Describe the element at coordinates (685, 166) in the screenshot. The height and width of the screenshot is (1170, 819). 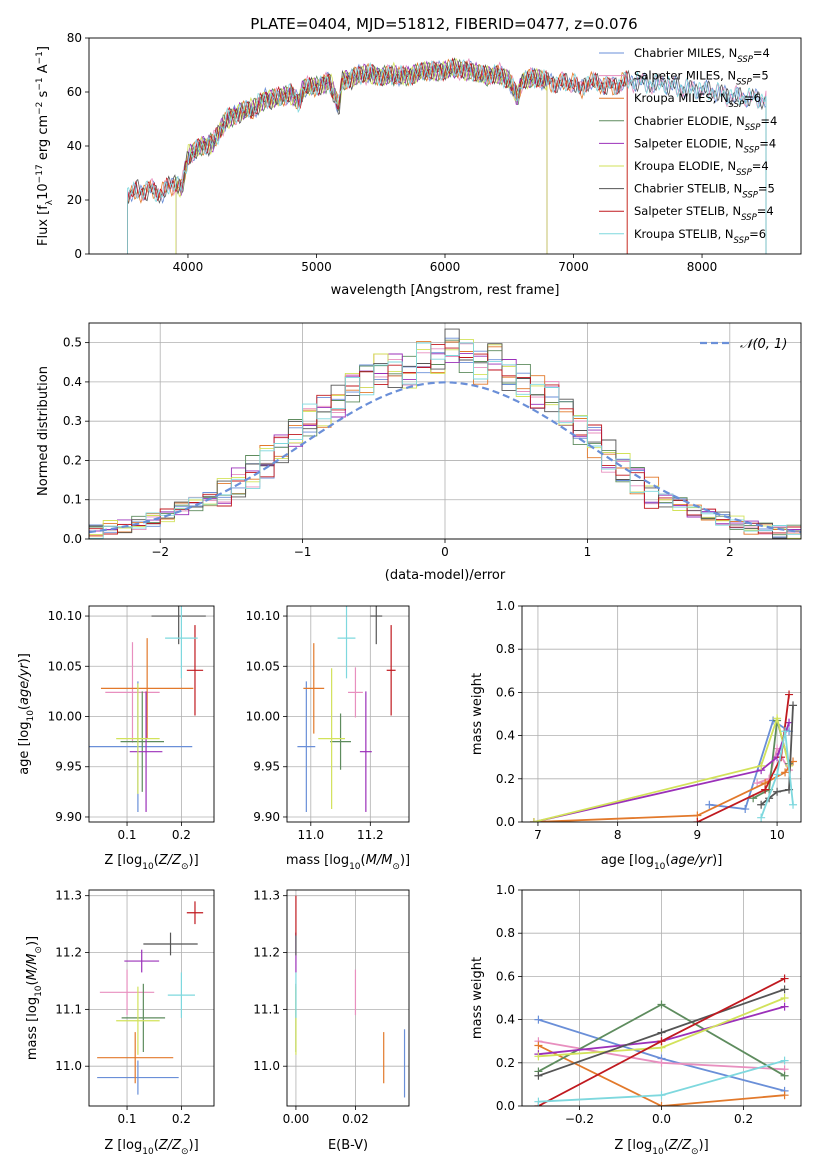
I see `legend-text: Kroupa ELODIE, N` at that location.